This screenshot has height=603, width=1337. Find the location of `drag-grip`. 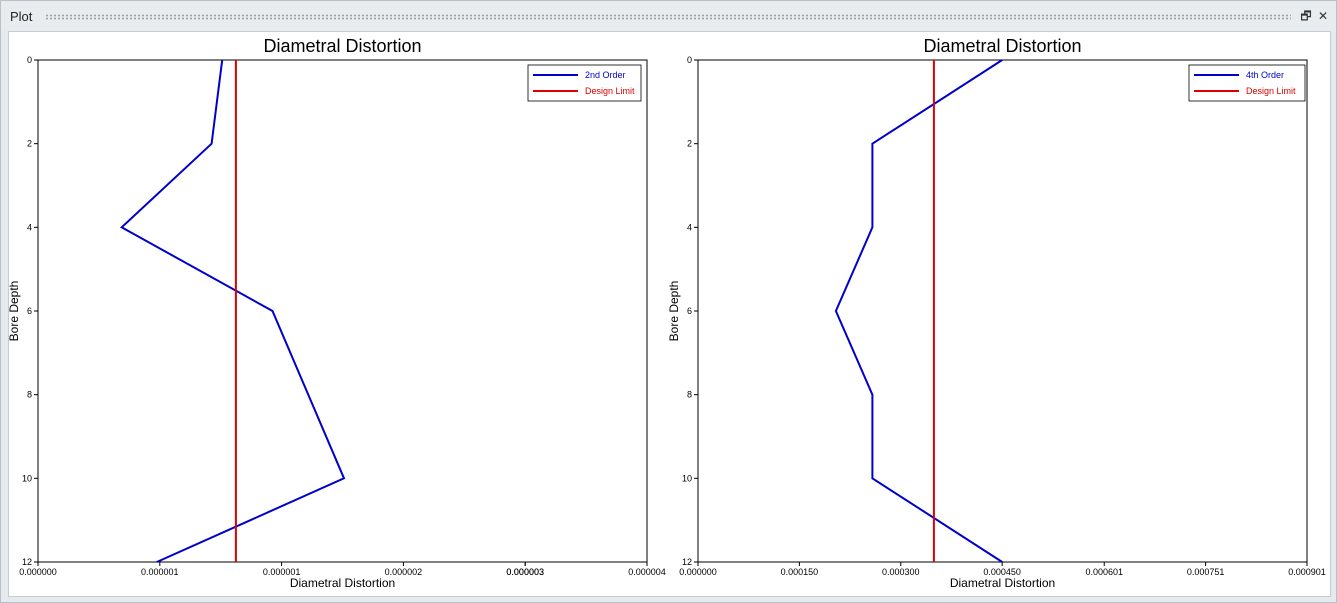

drag-grip is located at coordinates (668, 17).